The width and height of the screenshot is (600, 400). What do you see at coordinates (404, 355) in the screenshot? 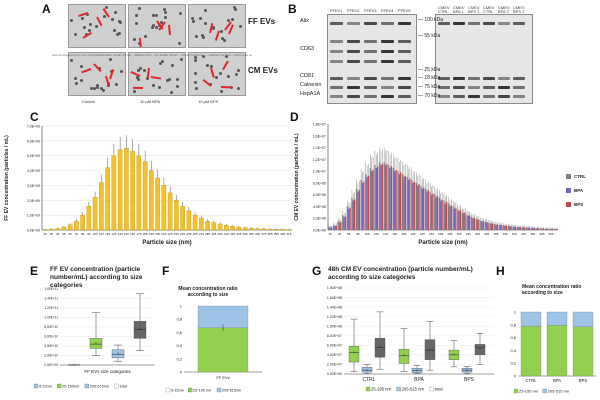
I see `box-bpa-mean: ×` at bounding box center [404, 355].